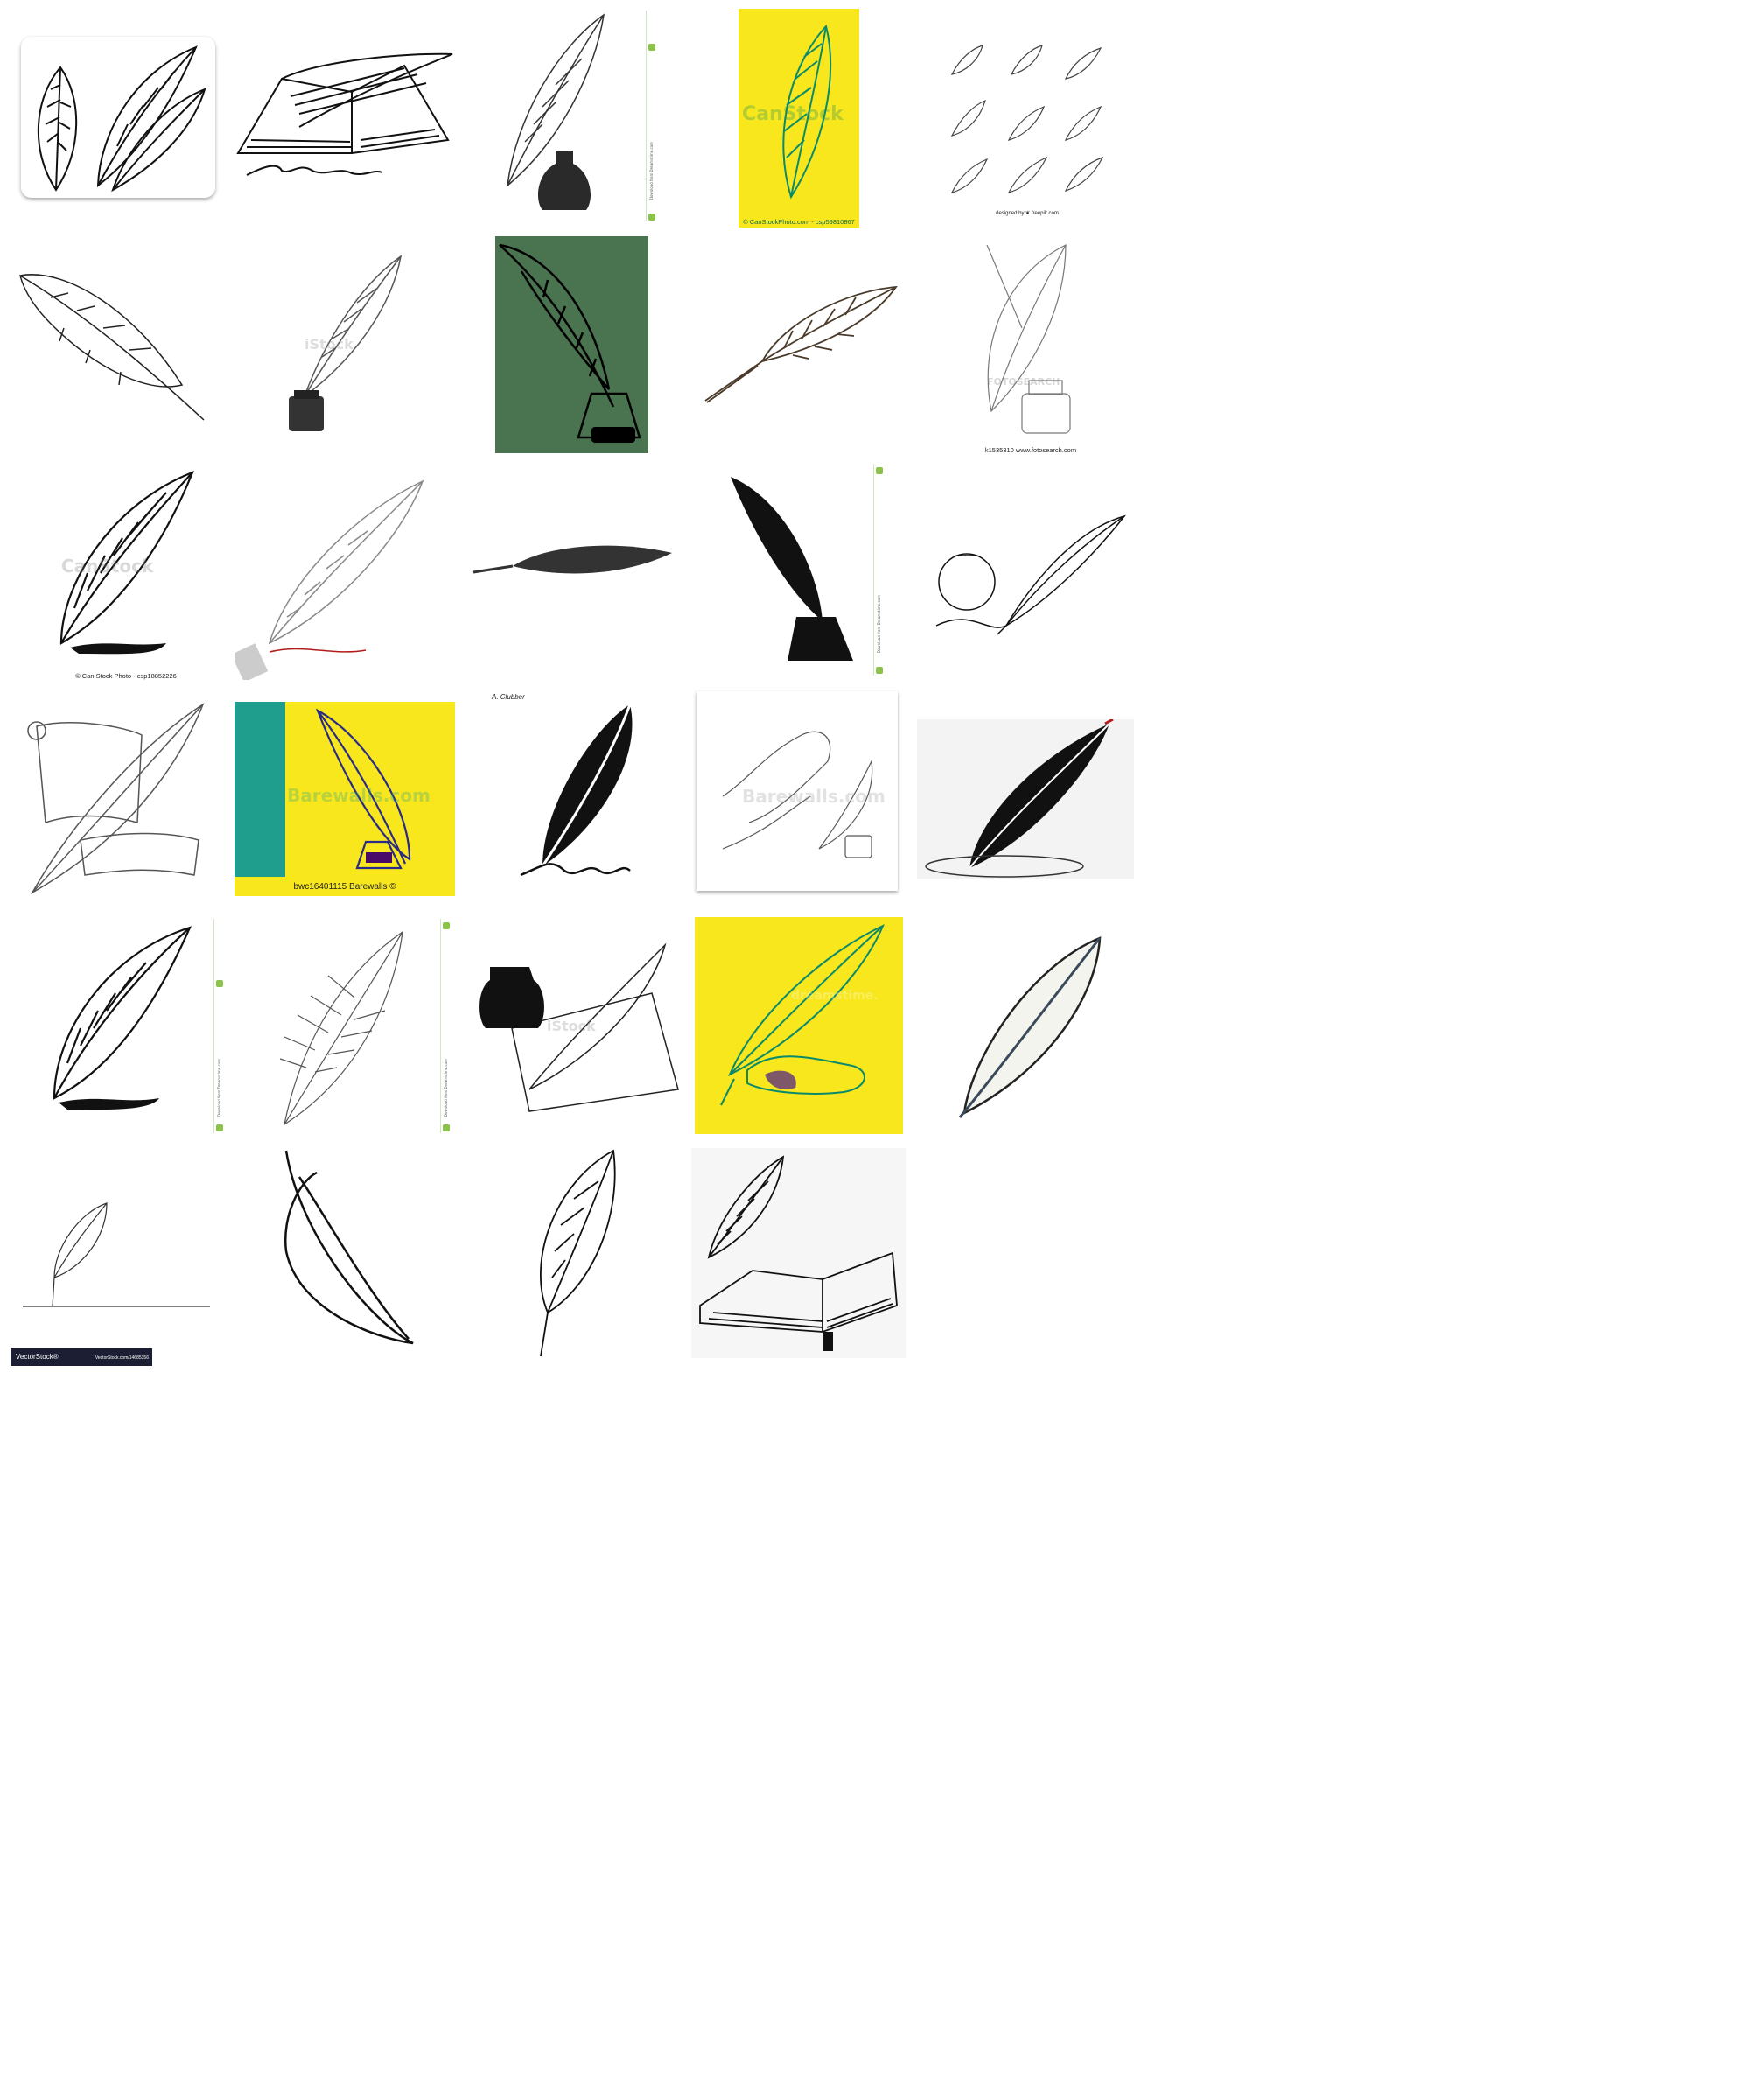  I want to click on outline-feather-icon, so click(112, 347).